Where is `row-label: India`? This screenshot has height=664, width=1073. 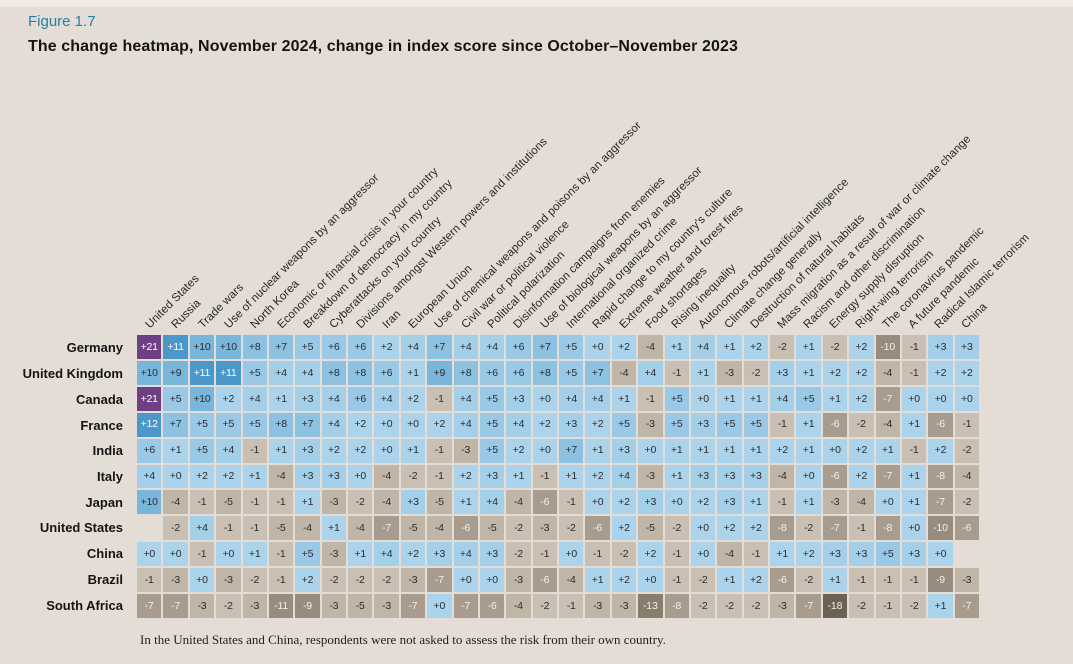 row-label: India is located at coordinates (107, 451).